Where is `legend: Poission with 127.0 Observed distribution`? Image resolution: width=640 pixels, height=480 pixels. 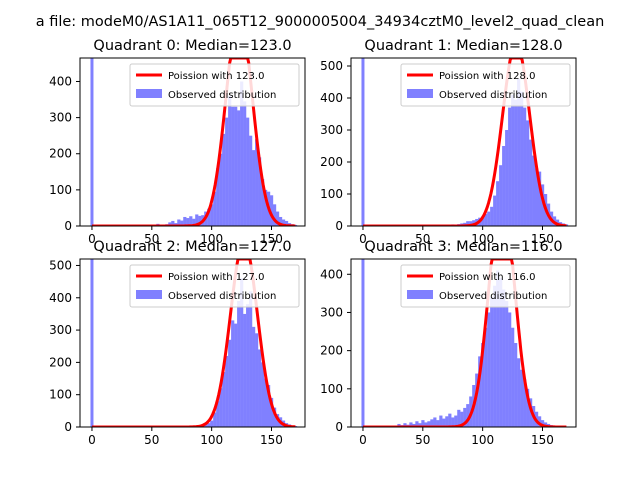
legend: Poission with 127.0 Observed distribution is located at coordinates (214, 286).